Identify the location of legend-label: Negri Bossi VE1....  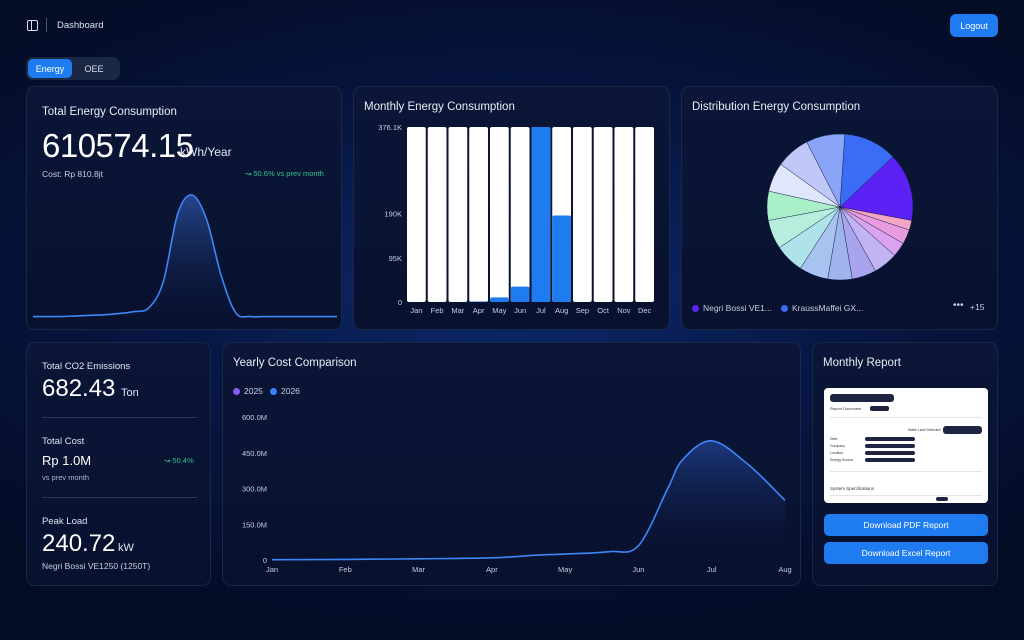
(737, 308).